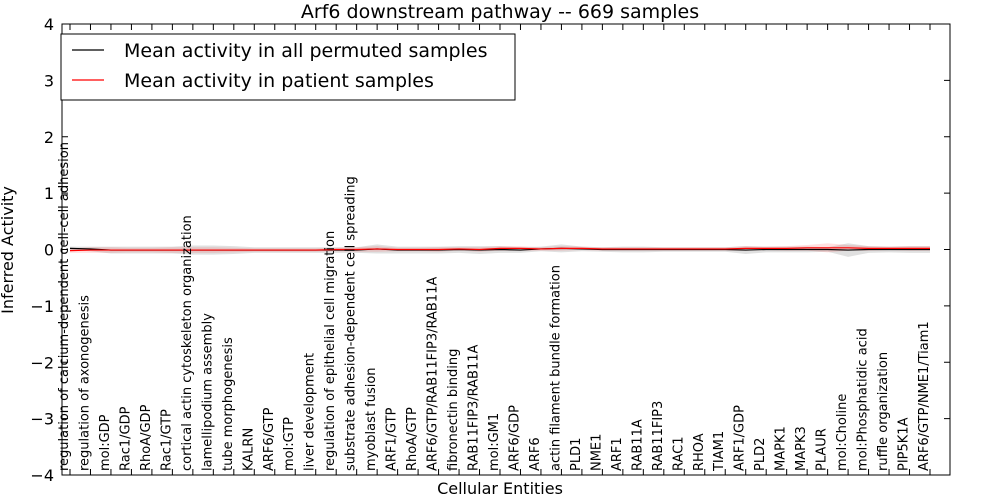 This screenshot has height=500, width=1000. What do you see at coordinates (289, 444) in the screenshot?
I see `category-label: mol:GTP` at bounding box center [289, 444].